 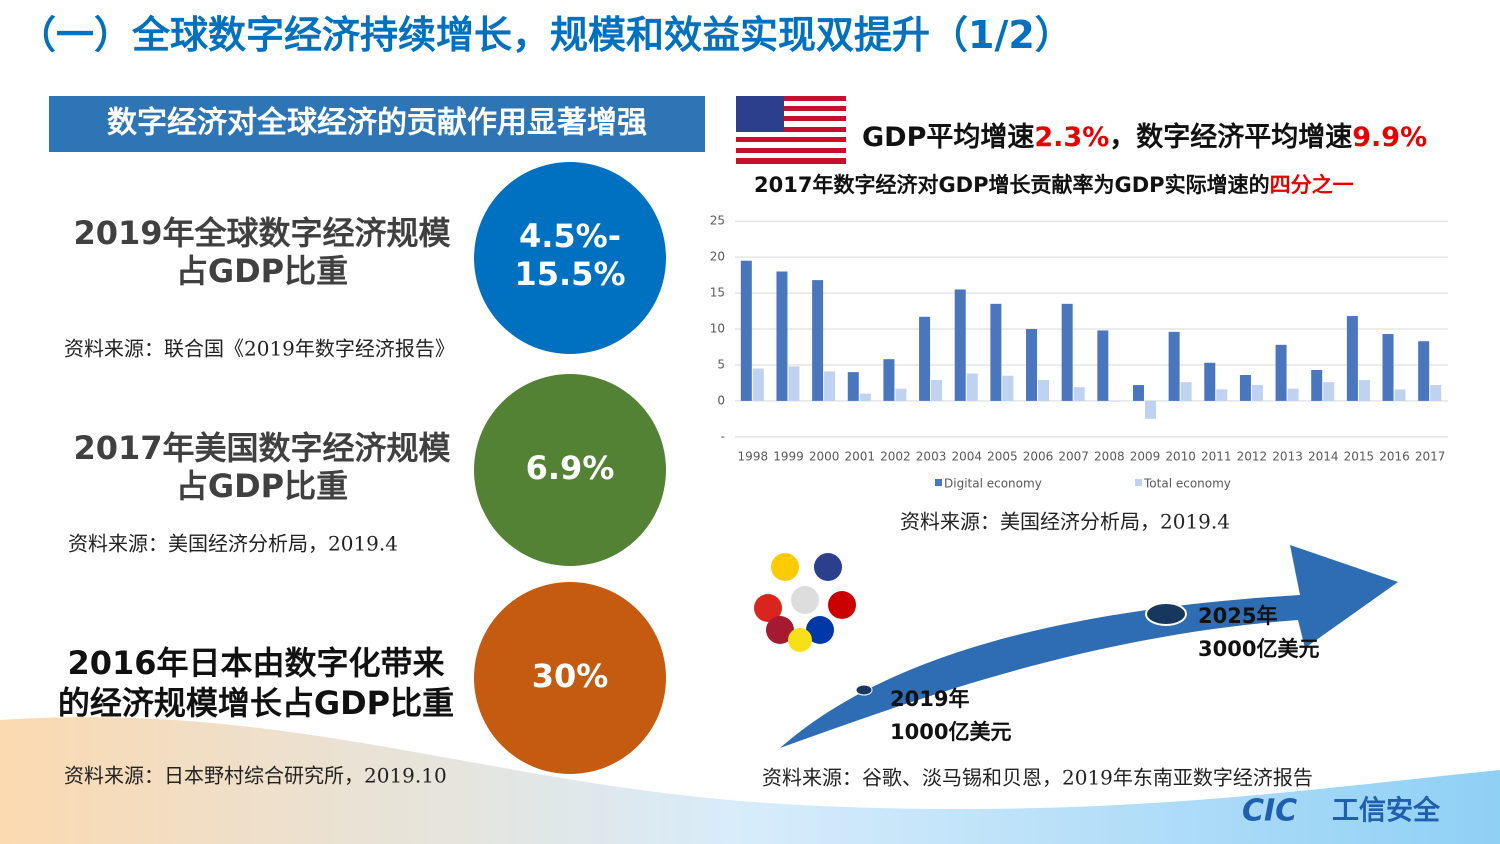 I want to click on stat-value: 30%, so click(x=570, y=676).